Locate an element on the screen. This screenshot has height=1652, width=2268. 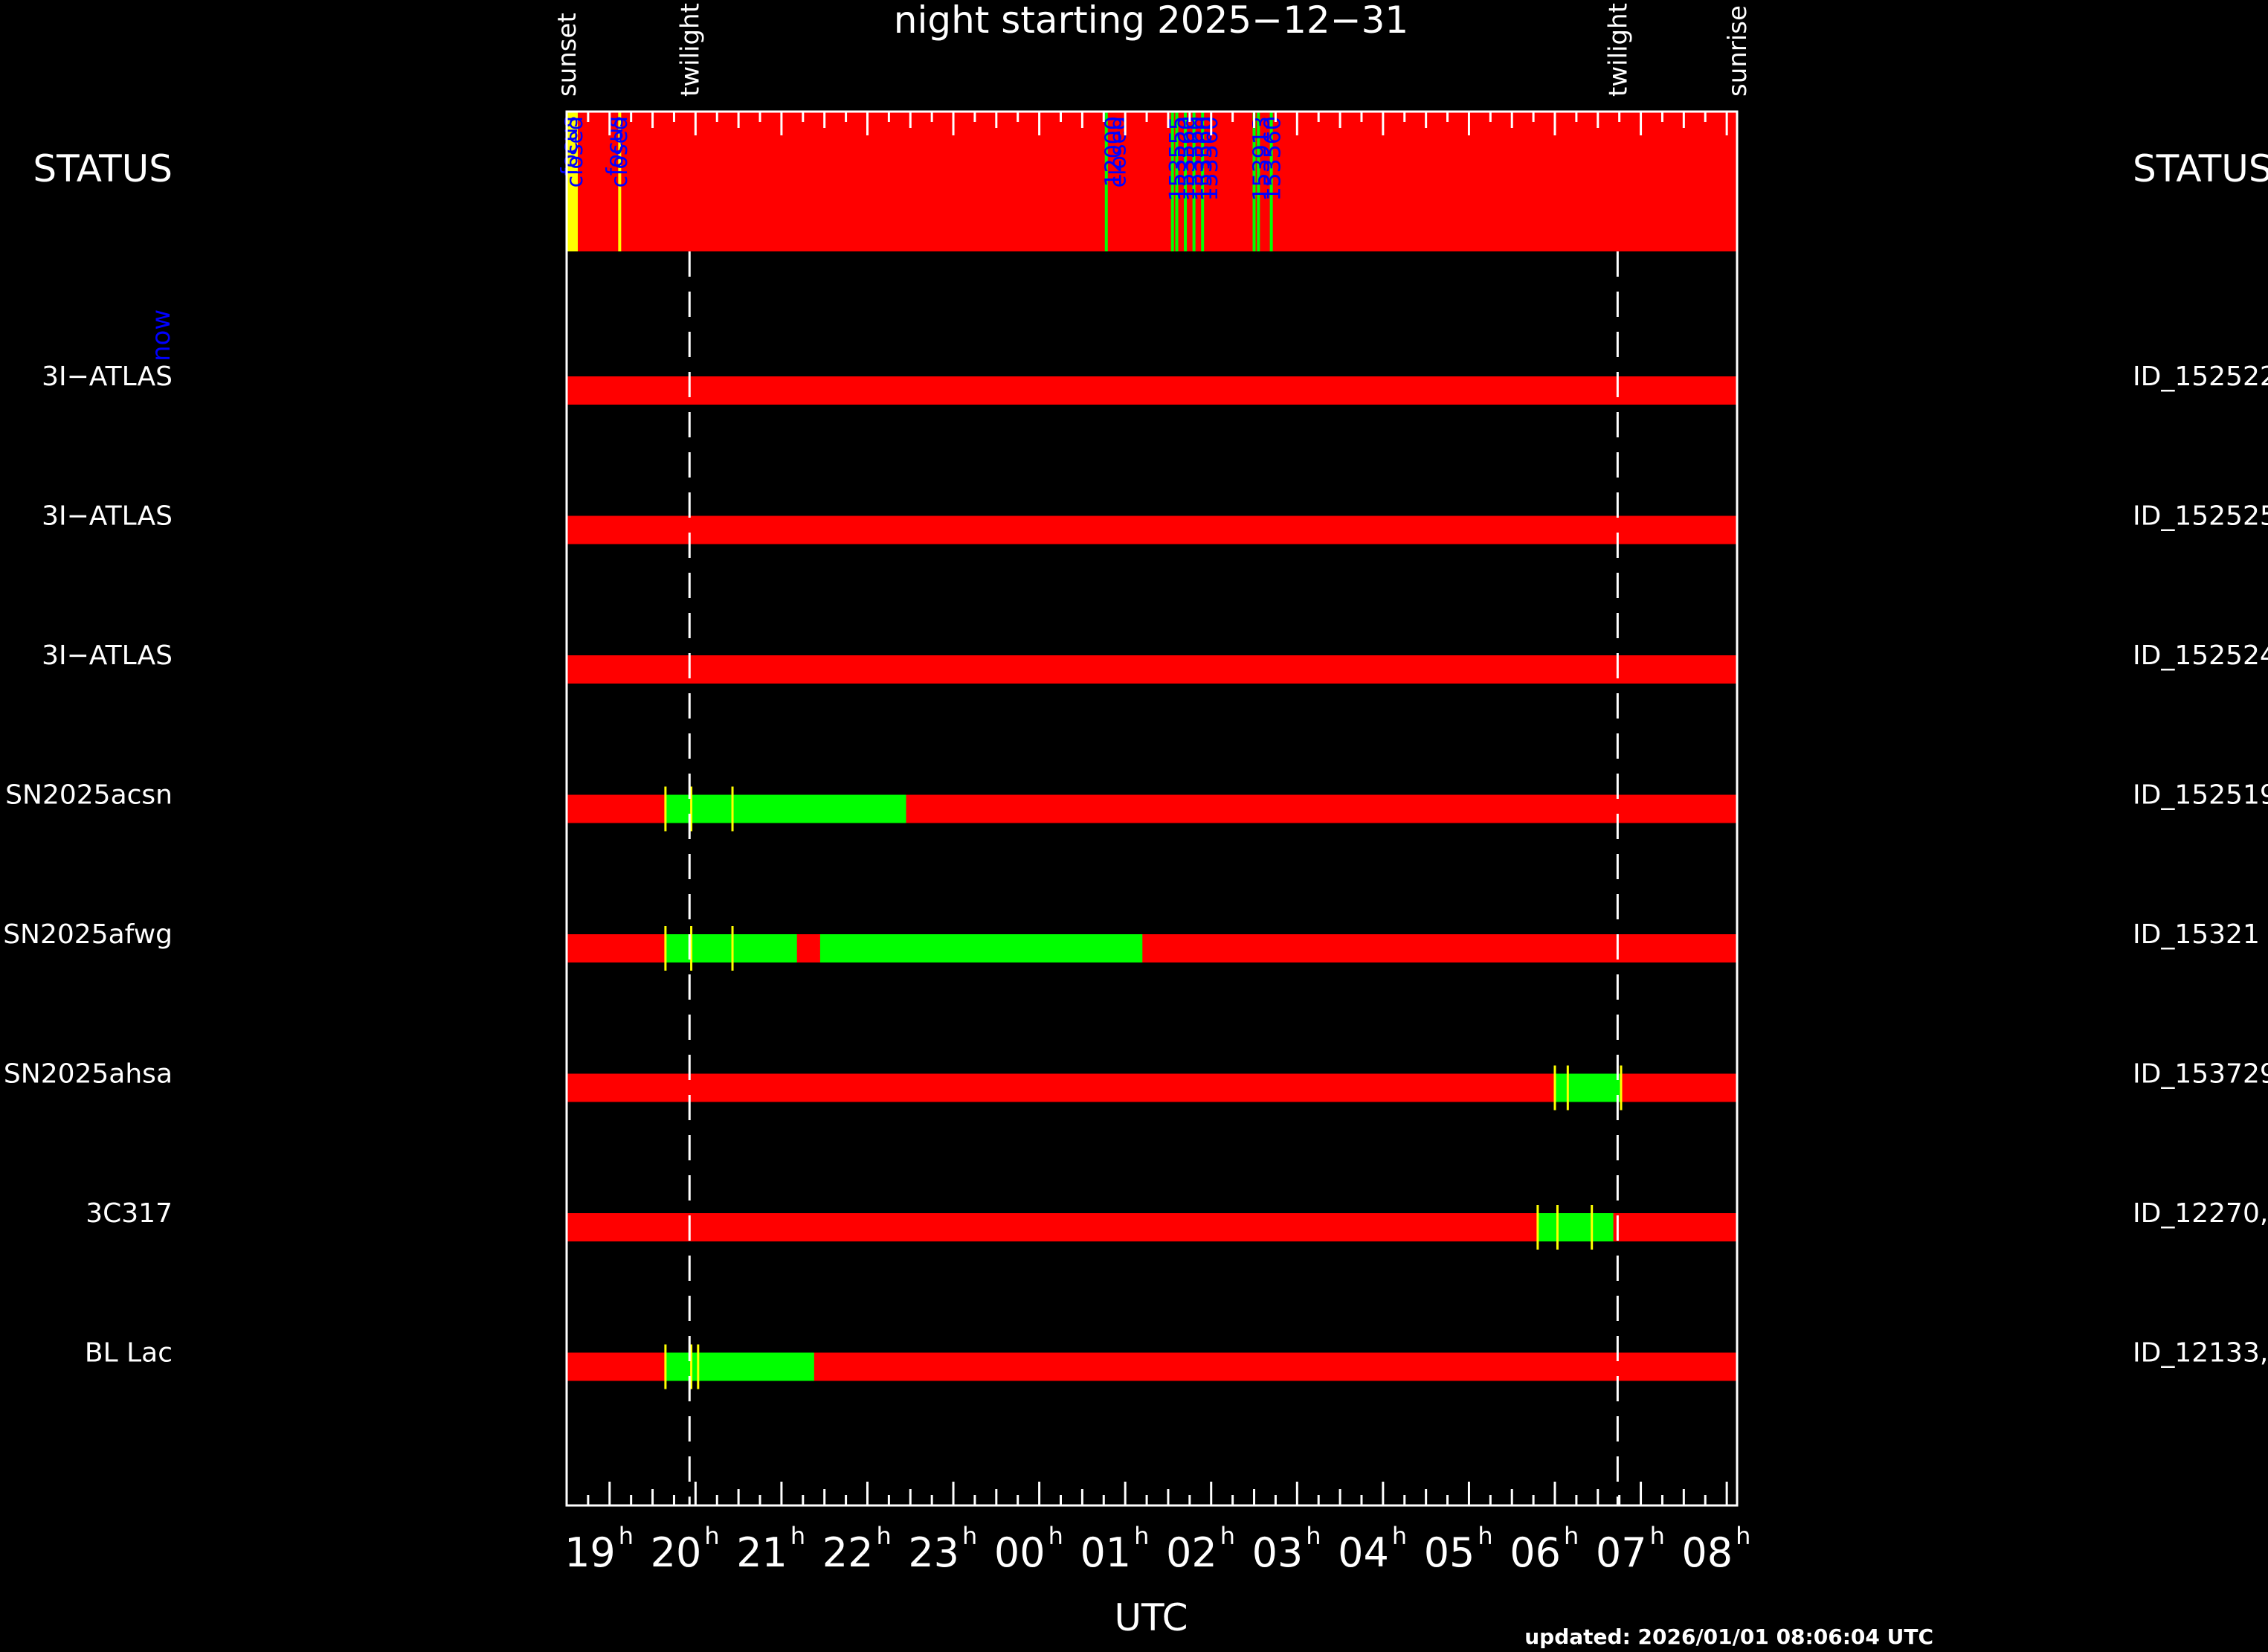
now-indicator: now is located at coordinates (161, 335).